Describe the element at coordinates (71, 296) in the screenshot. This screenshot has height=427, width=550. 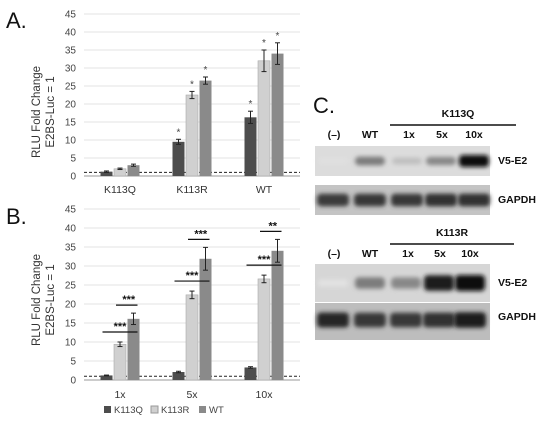
I see `chart-b-y-ticks: 0 5 10 15 20 25 30 35 40 45` at that location.